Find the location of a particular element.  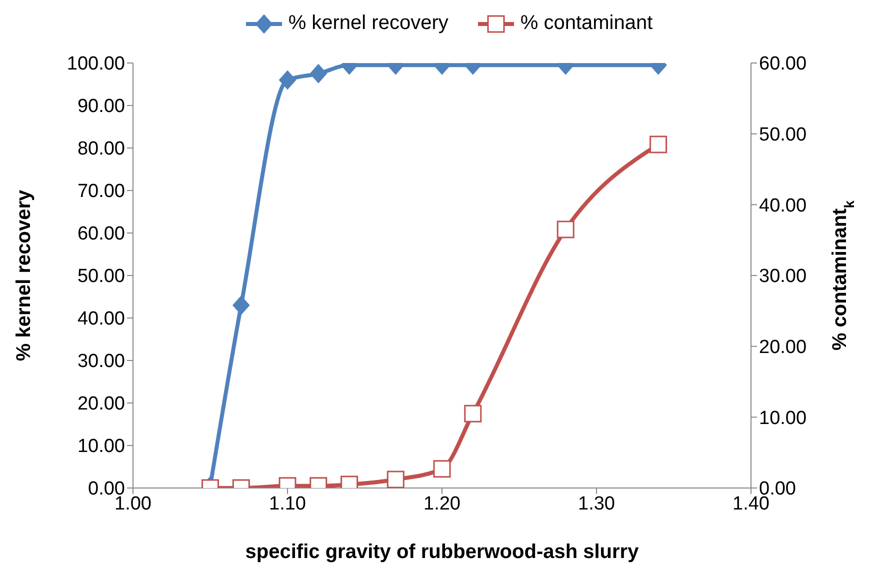

y-tick-label: 30.00 is located at coordinates (101, 361).